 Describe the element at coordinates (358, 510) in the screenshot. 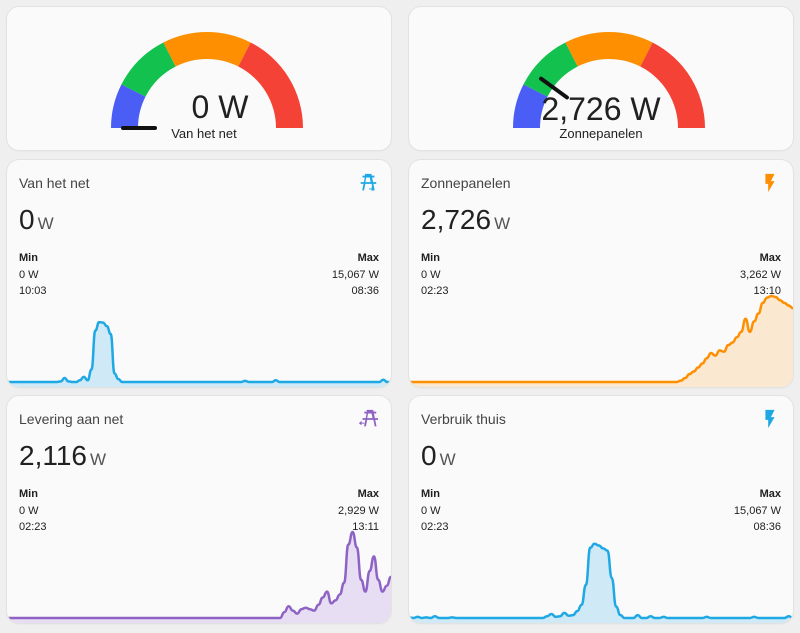

I see `max-value: 2,929 W` at that location.